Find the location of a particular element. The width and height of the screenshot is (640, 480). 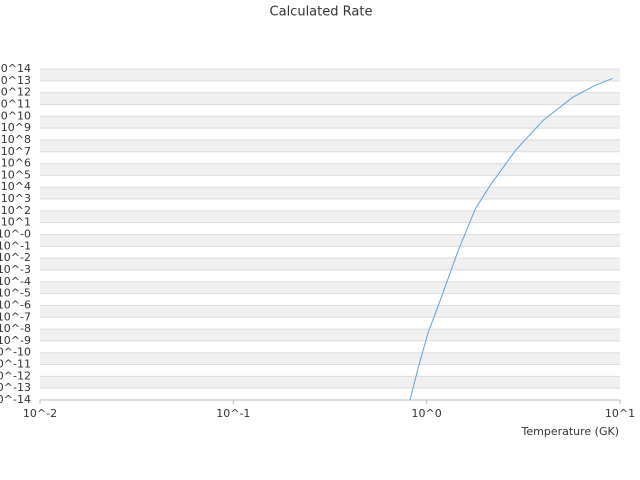

y-tick-label: 10^-3 is located at coordinates (15, 269).